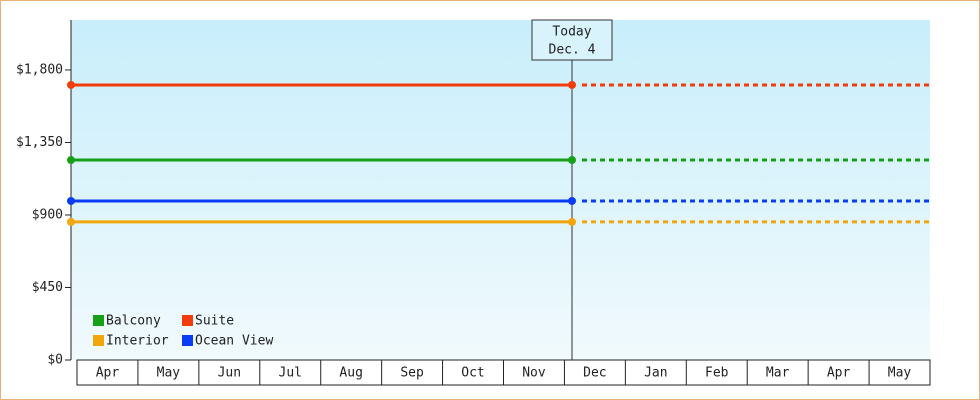 Image resolution: width=980 pixels, height=400 pixels. I want to click on x-tick-label: Jul, so click(290, 373).